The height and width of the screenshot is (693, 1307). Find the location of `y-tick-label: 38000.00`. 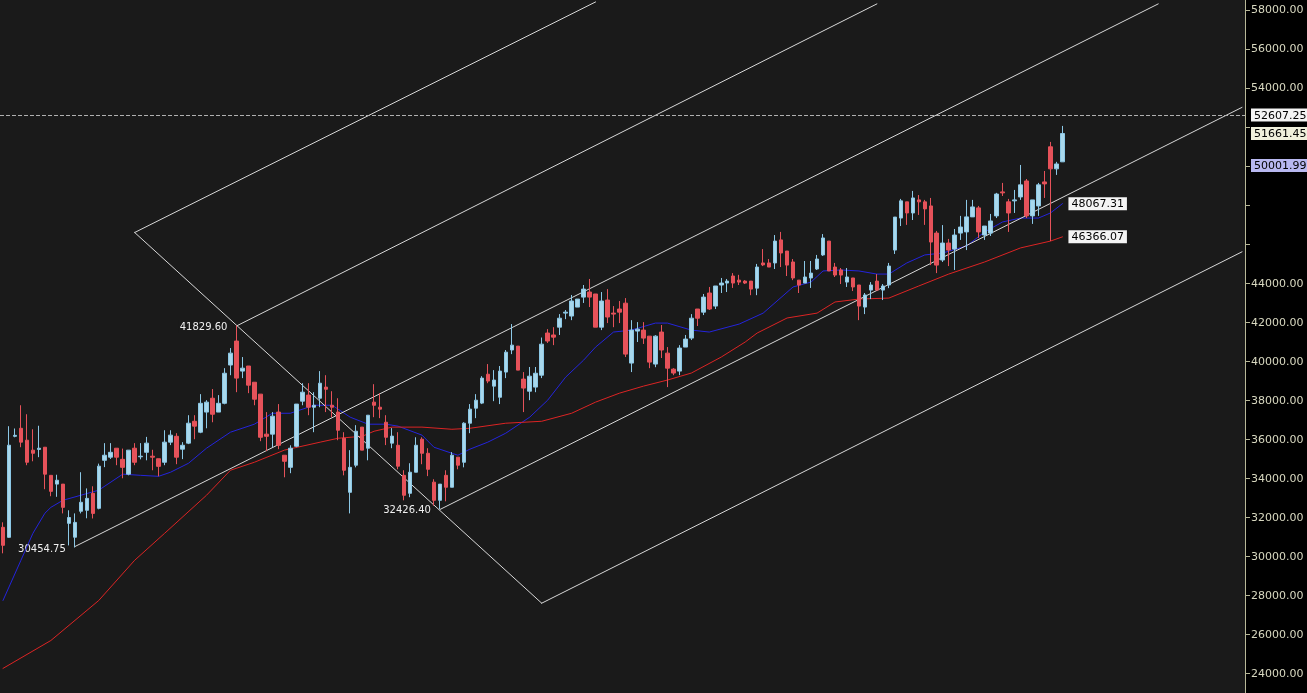

y-tick-label: 38000.00 is located at coordinates (1277, 400).